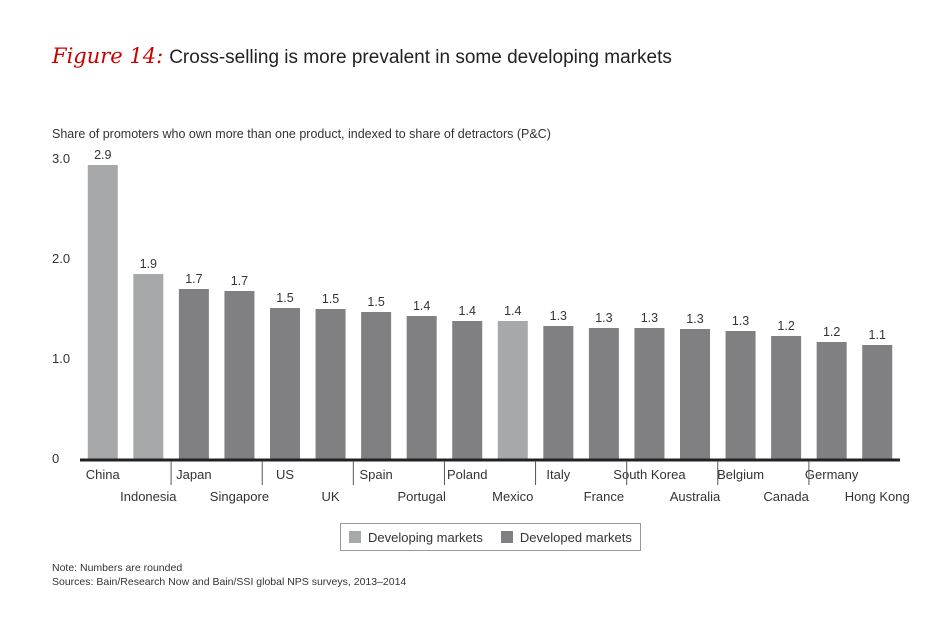 This screenshot has width=950, height=630. What do you see at coordinates (55, 458) in the screenshot?
I see `y-tick-label: 0` at bounding box center [55, 458].